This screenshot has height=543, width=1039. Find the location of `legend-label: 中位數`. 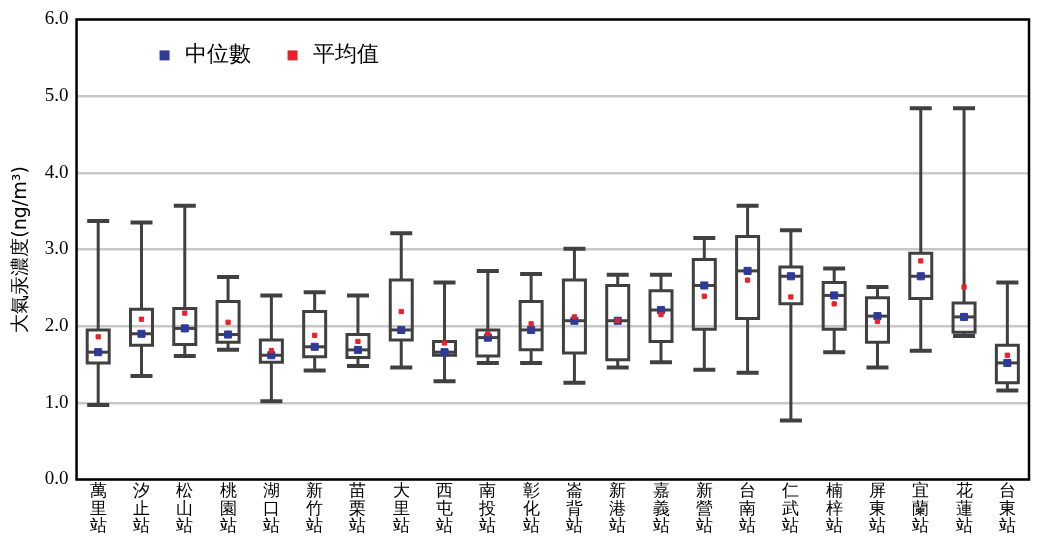

legend-label: 中位數 is located at coordinates (217, 54).